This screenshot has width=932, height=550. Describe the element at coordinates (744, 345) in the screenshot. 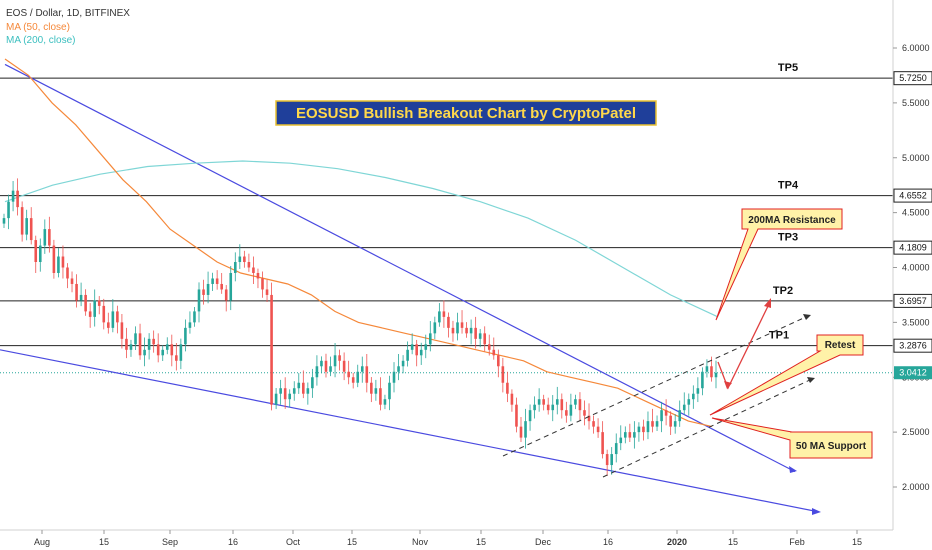

I see `projection-path` at that location.